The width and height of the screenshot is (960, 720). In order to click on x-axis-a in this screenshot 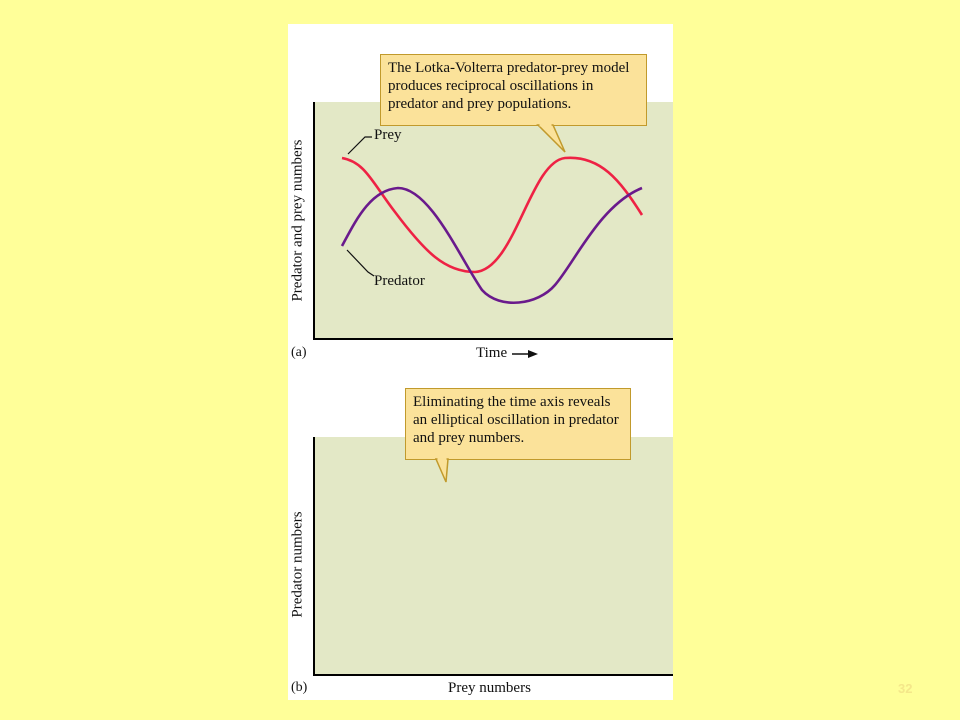, I will do `click(493, 339)`.